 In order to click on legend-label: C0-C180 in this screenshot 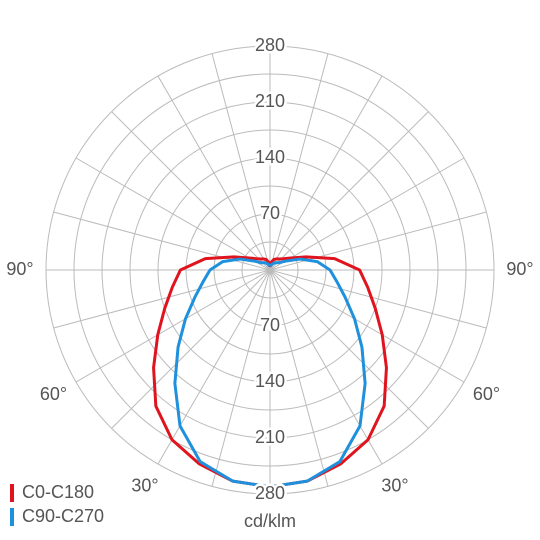, I will do `click(58, 492)`.